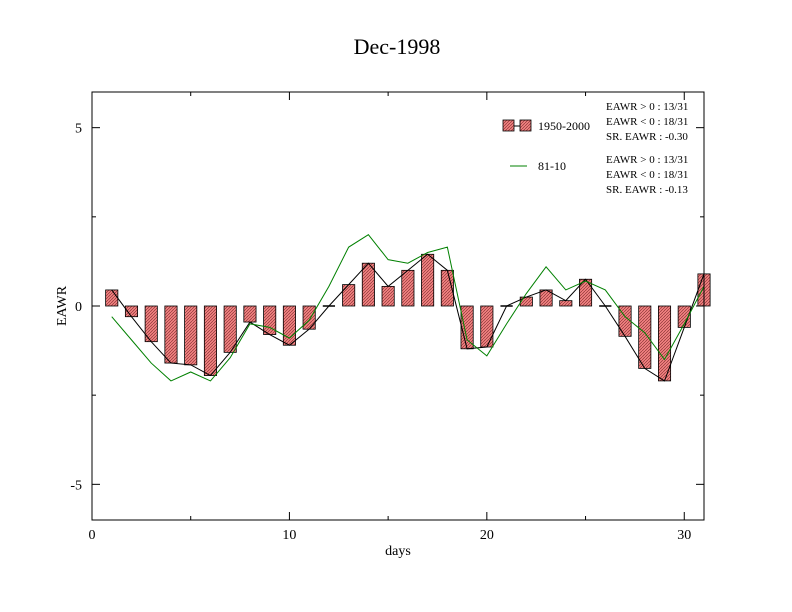 This screenshot has width=792, height=612. What do you see at coordinates (647, 175) in the screenshot?
I see `stats-2-negative: EAWR < 0 : 18/31` at bounding box center [647, 175].